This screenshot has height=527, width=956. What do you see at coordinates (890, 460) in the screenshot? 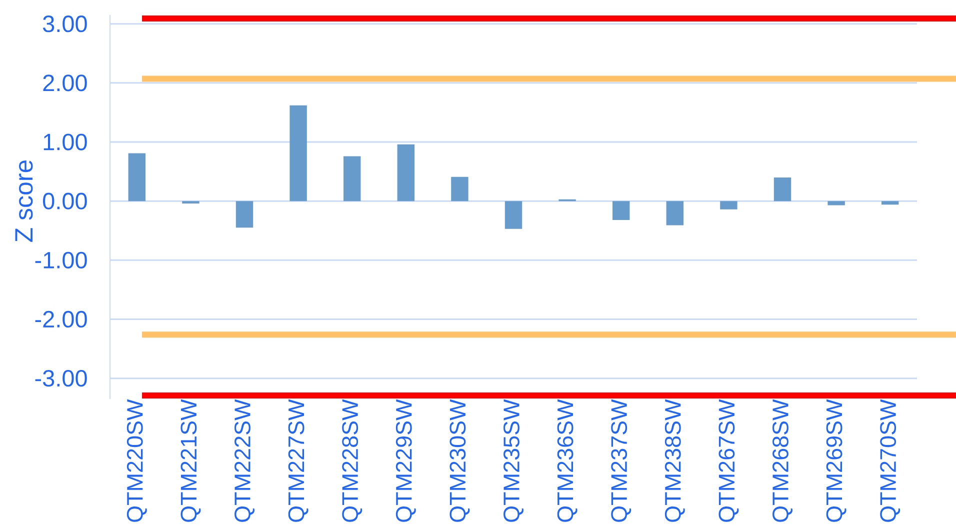
I see `x-tick-label: QTM270SW` at bounding box center [890, 460].